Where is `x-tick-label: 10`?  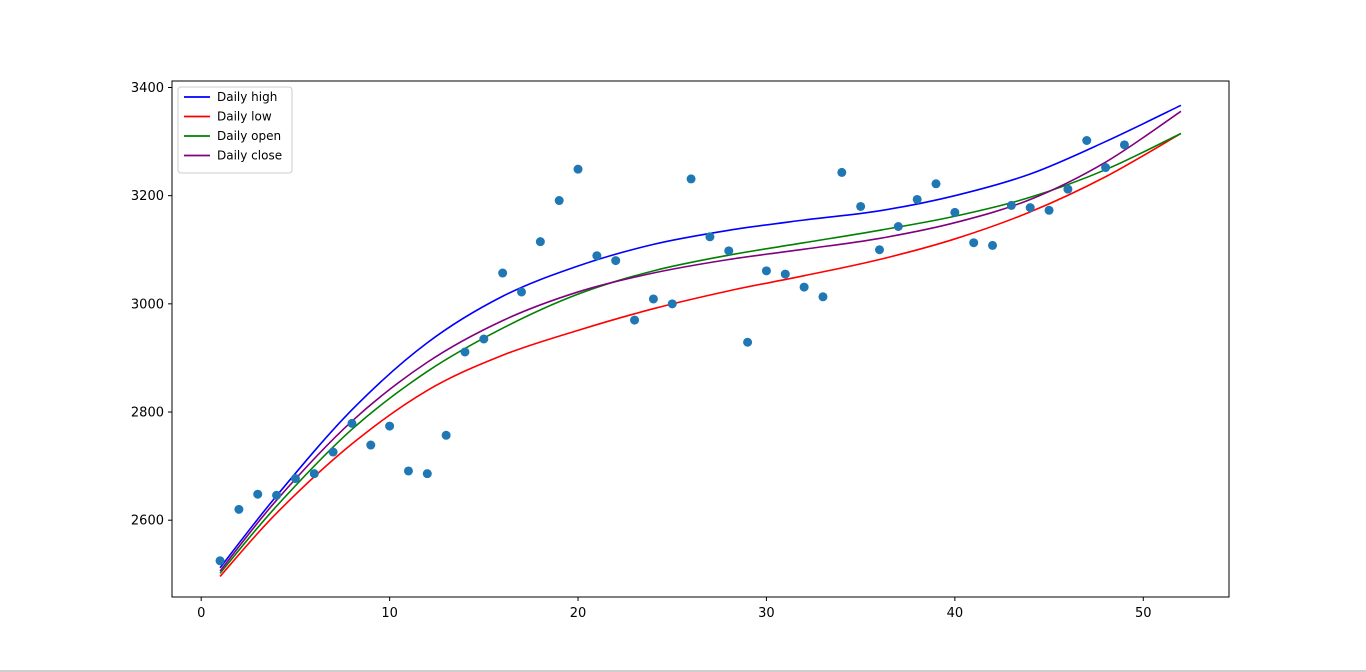
x-tick-label: 10 is located at coordinates (389, 613).